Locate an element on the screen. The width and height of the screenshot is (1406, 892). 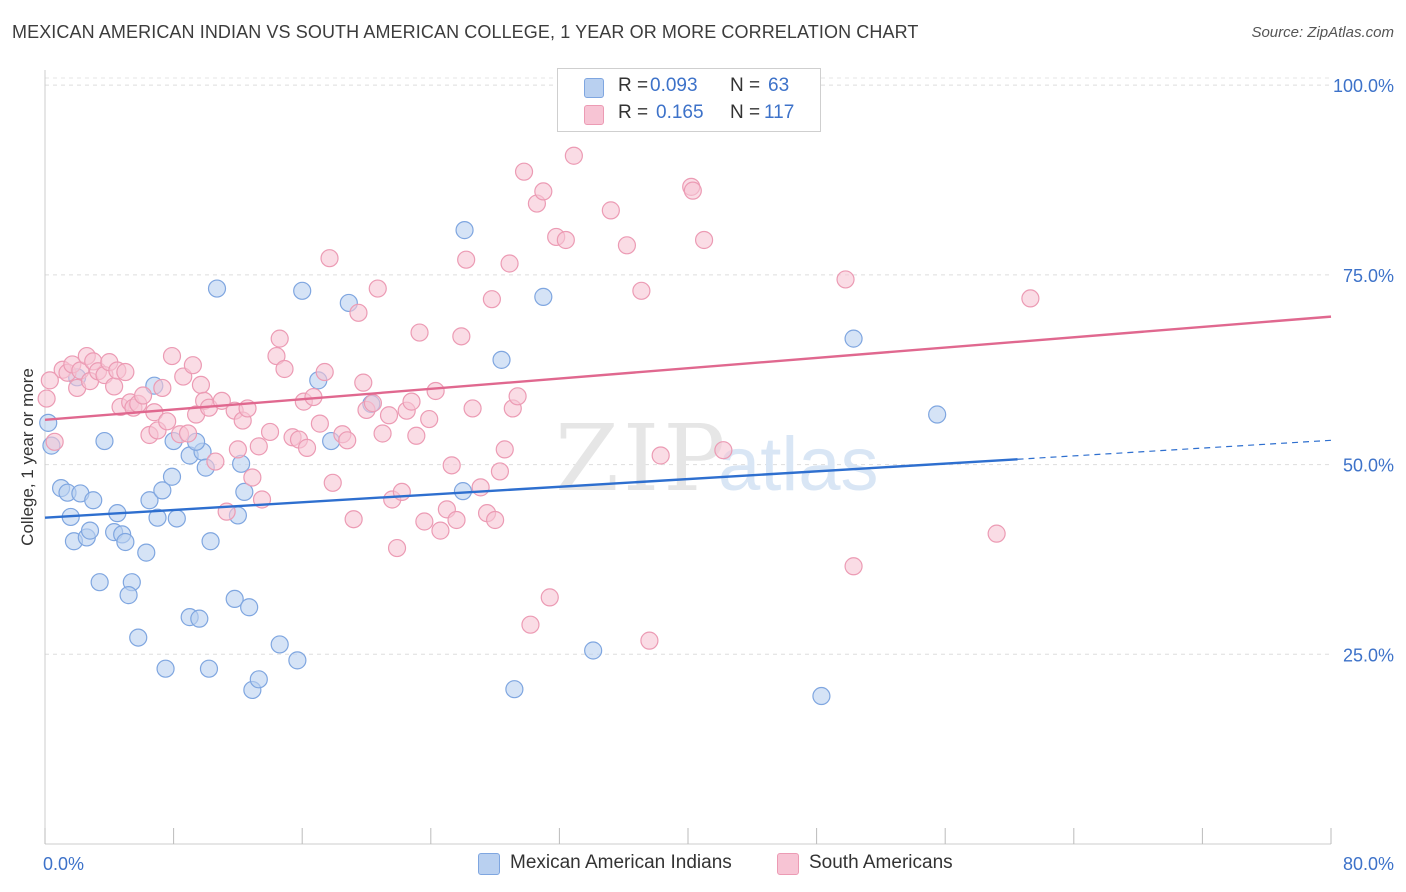
bottom-legend-swatch-blue is located at coordinates (489, 864).